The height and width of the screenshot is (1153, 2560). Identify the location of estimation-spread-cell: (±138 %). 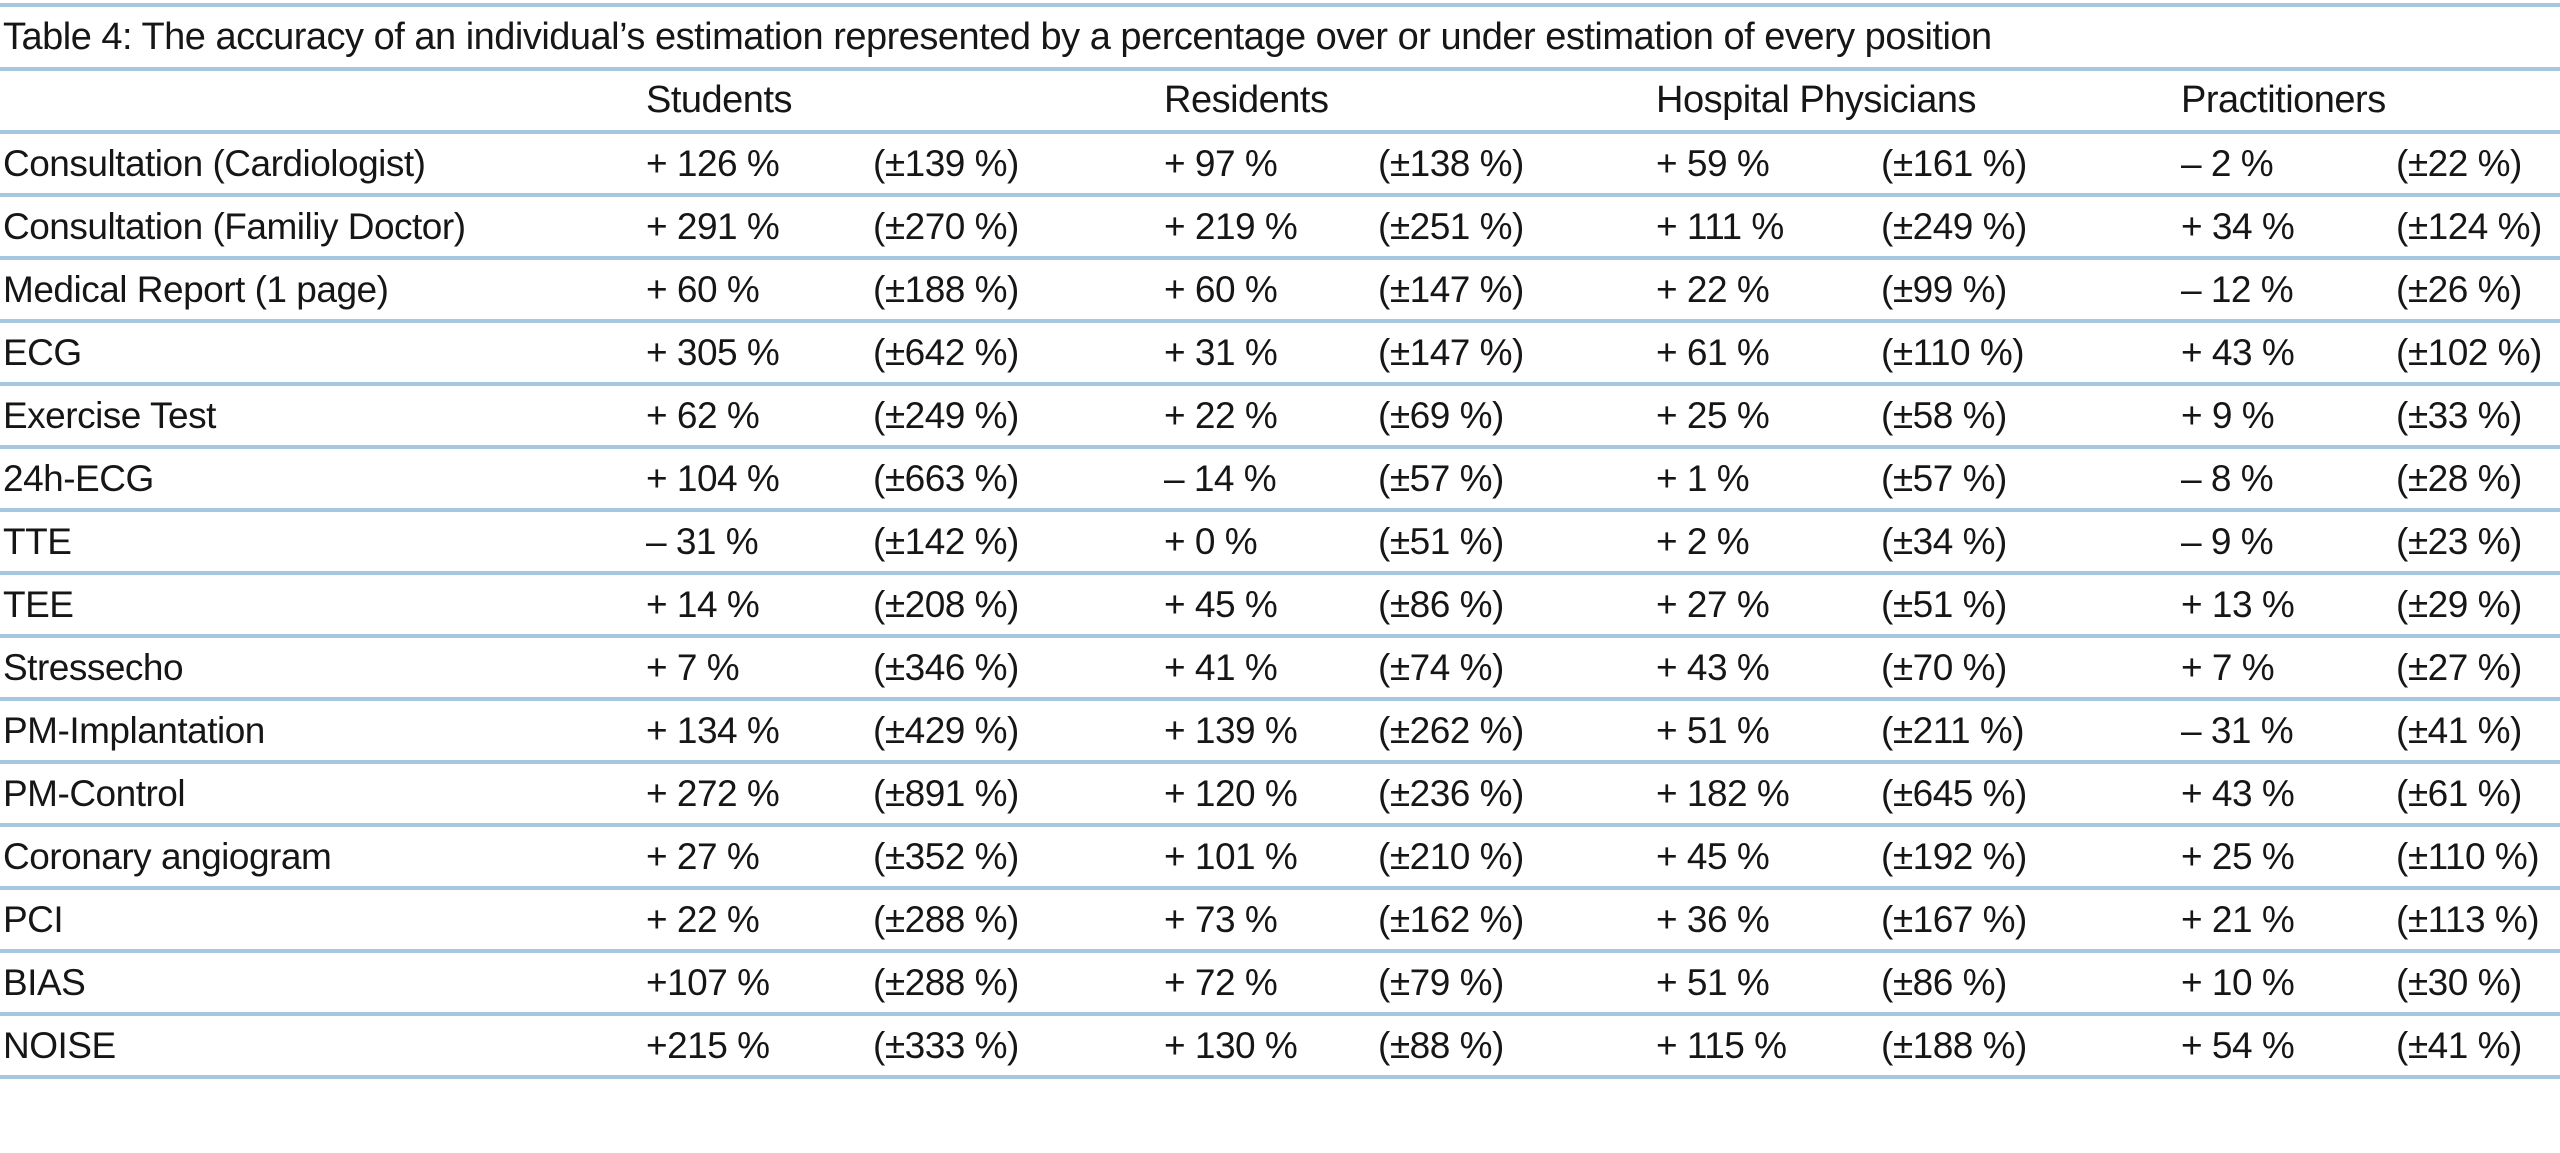
(1451, 163).